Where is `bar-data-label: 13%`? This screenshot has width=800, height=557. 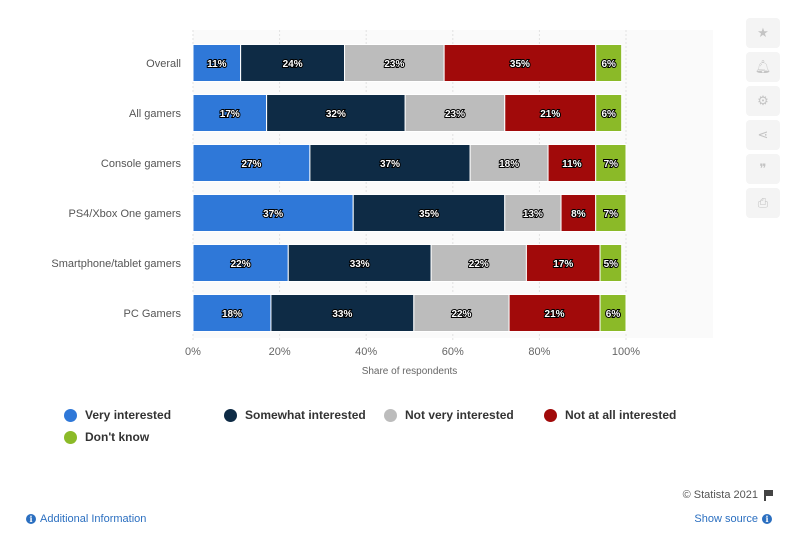
bar-data-label: 13% is located at coordinates (533, 214).